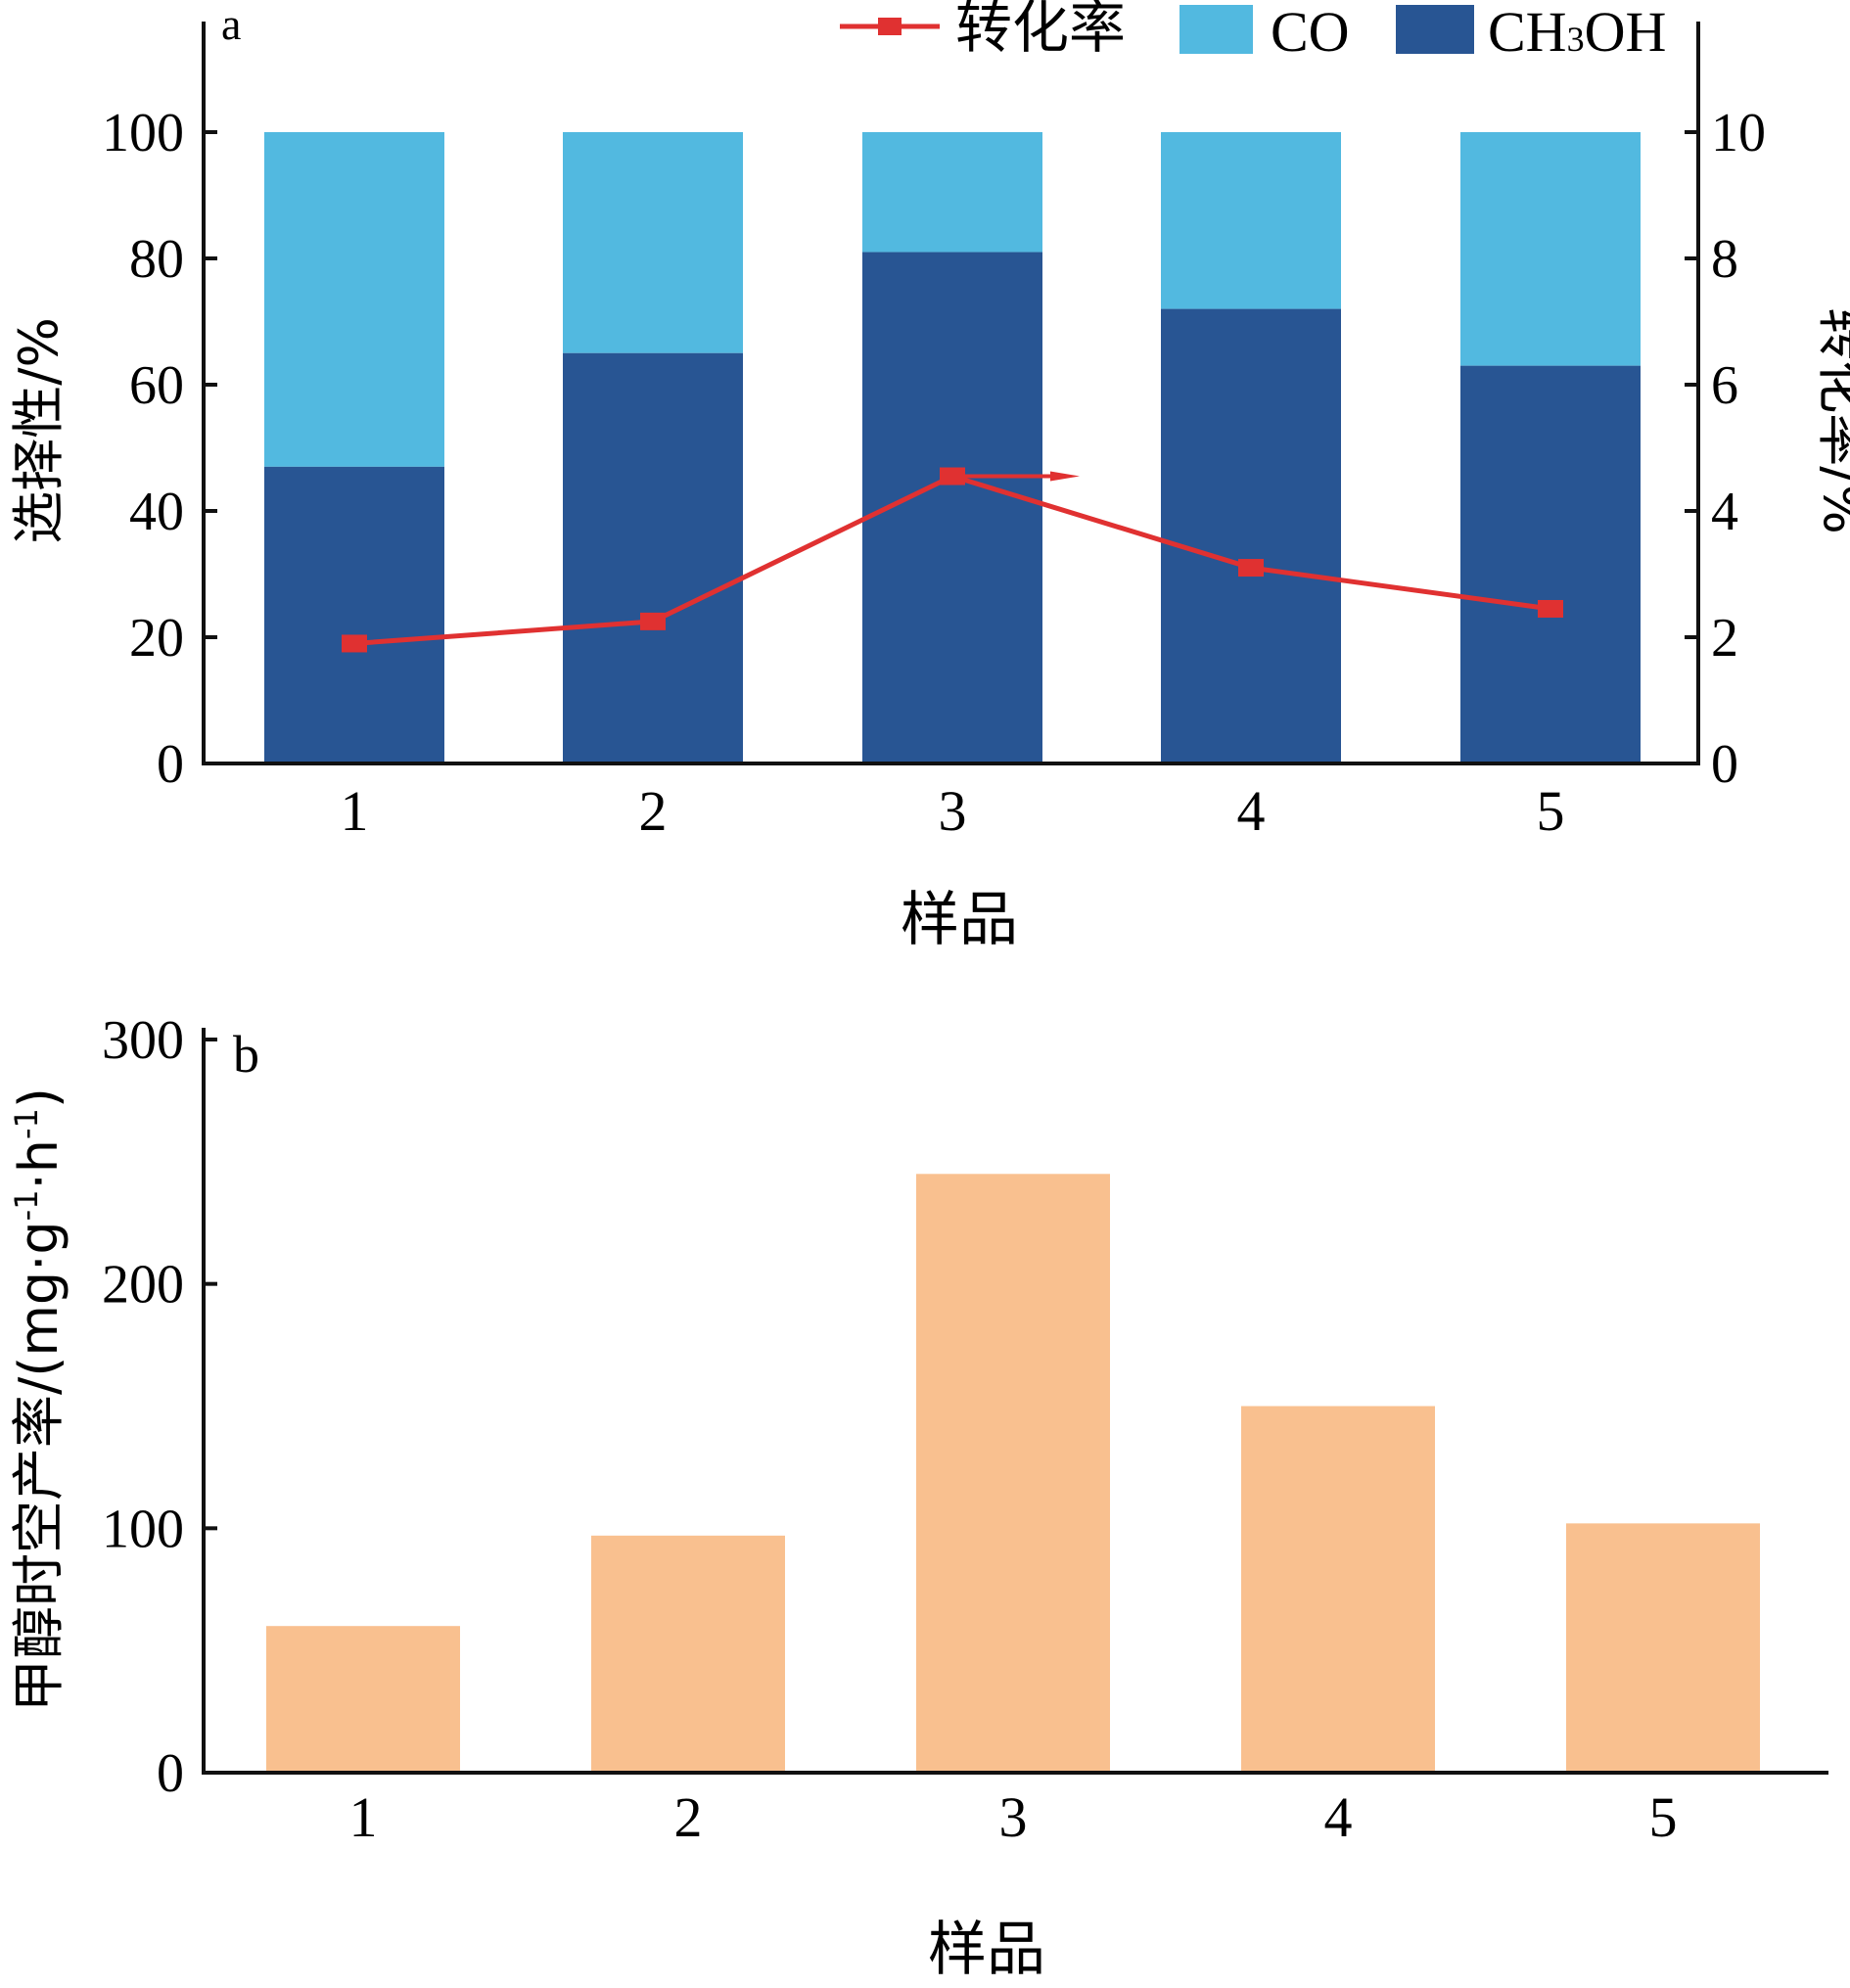  Describe the element at coordinates (1065, 476) in the screenshot. I see `axis-pointer-arrowhead` at that location.